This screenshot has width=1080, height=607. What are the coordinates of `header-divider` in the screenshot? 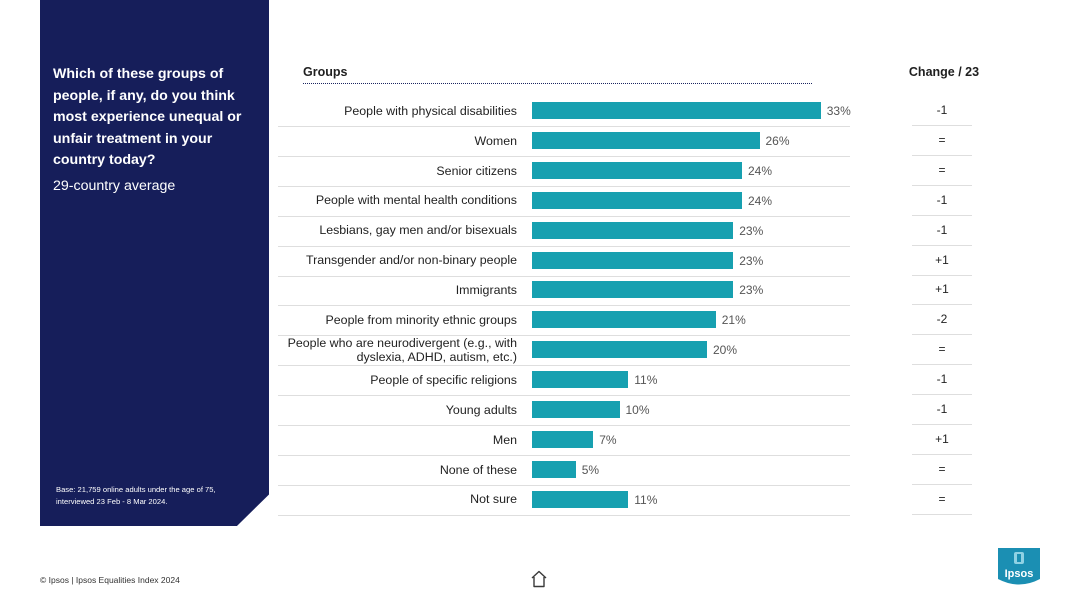 It's located at (557, 83).